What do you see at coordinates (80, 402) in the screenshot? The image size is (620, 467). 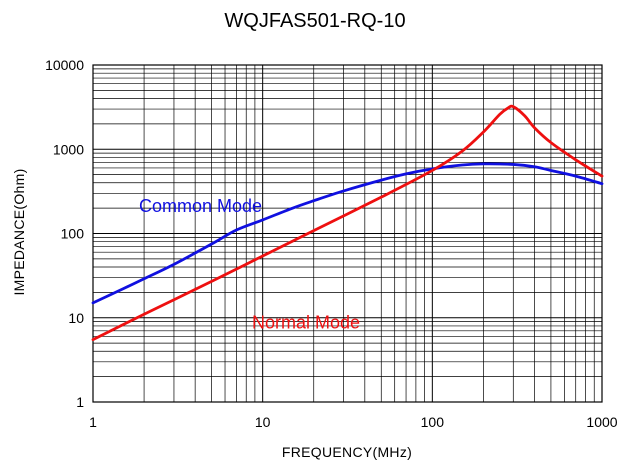 I see `y-tick-label: 1` at bounding box center [80, 402].